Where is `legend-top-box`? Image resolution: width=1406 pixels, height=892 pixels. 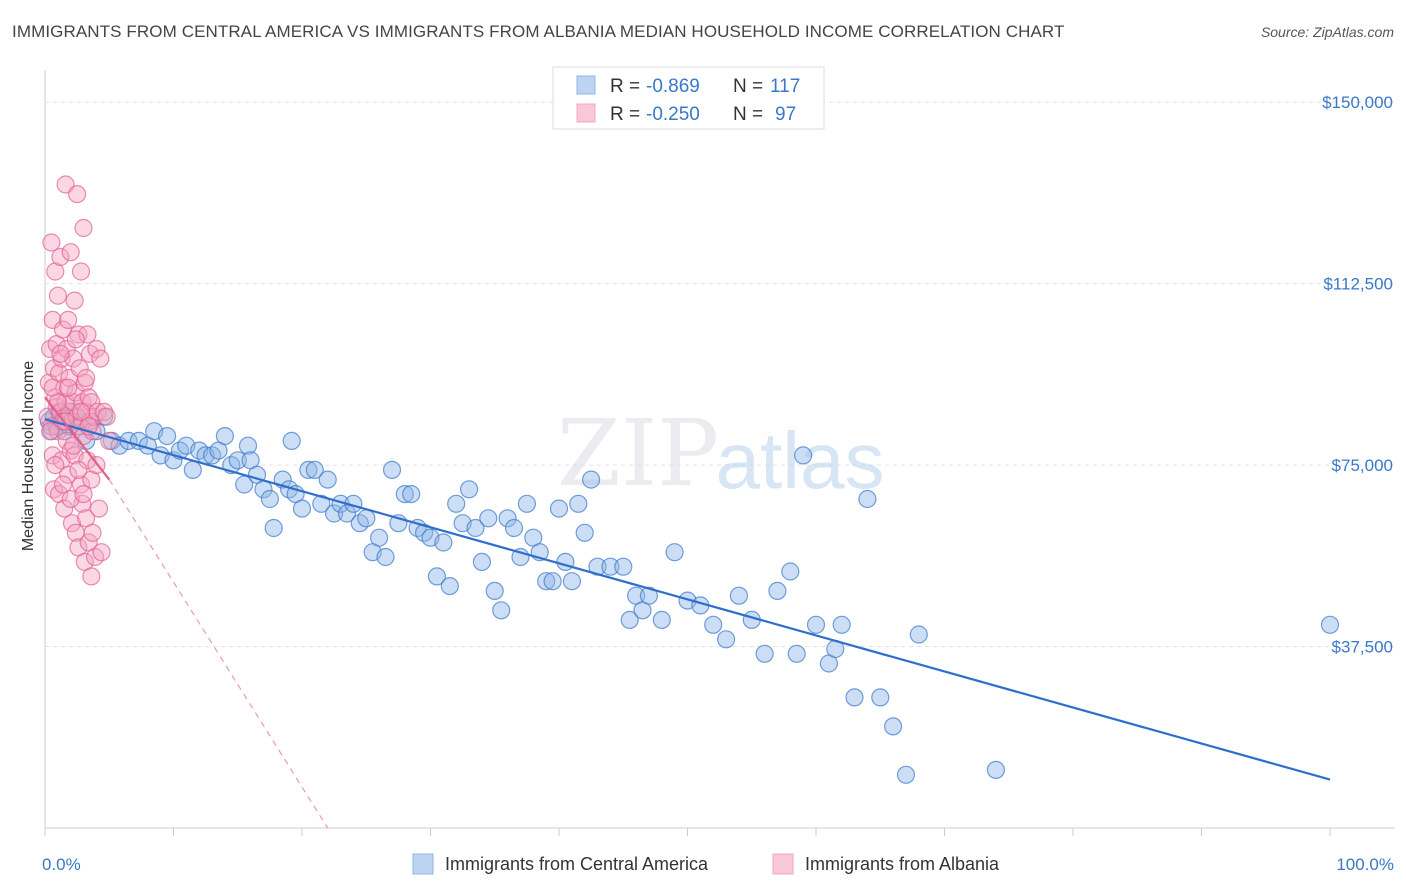 legend-top-box is located at coordinates (688, 98).